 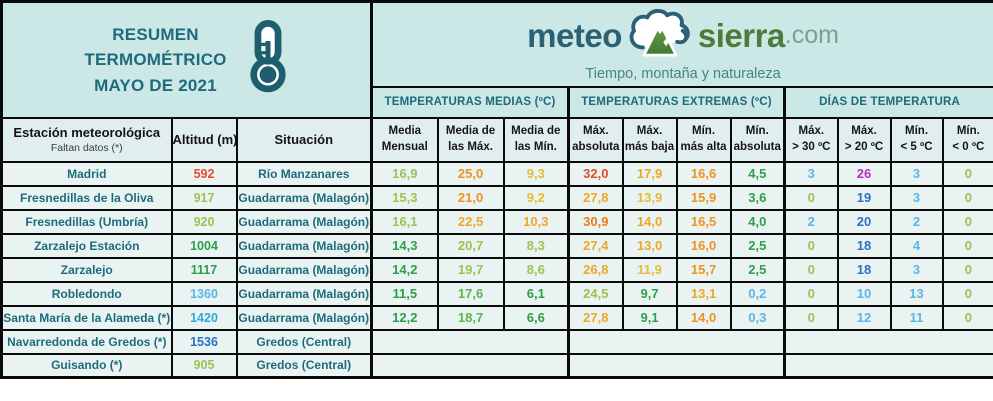 I want to click on value-cell: 25,0, so click(x=470, y=173).